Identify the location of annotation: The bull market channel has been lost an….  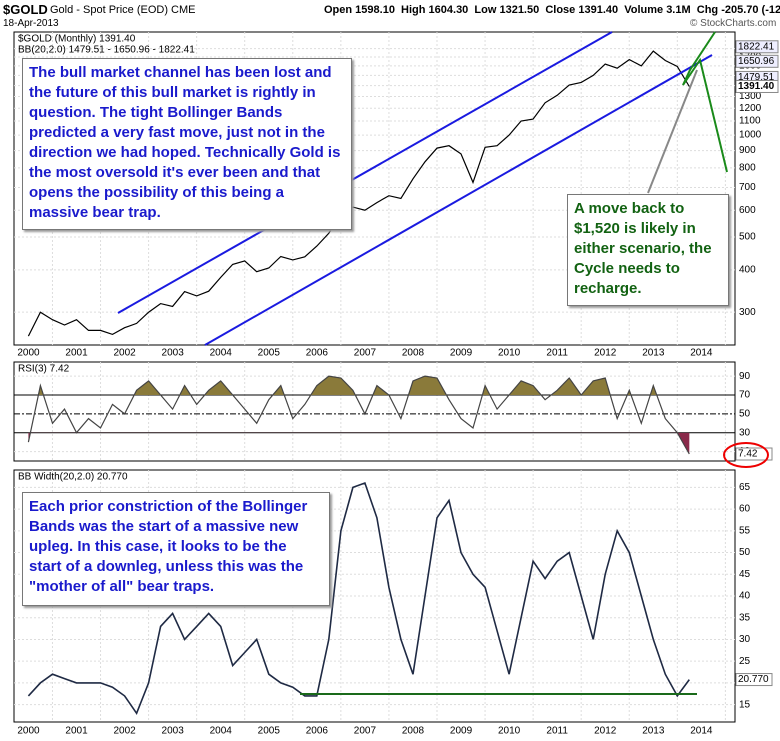
(187, 144).